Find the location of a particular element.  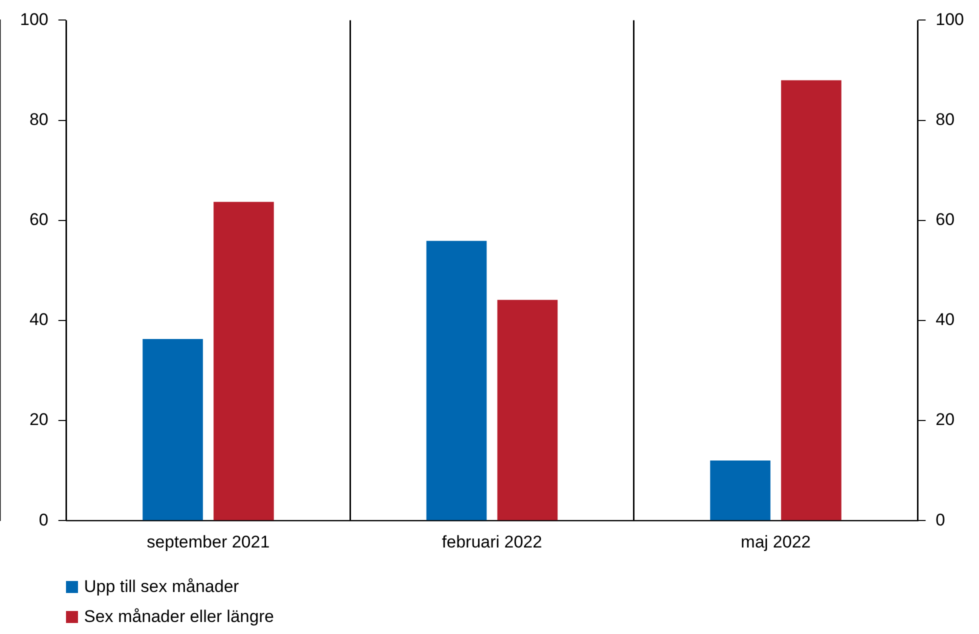

y-tick-label: 0 is located at coordinates (43, 520).